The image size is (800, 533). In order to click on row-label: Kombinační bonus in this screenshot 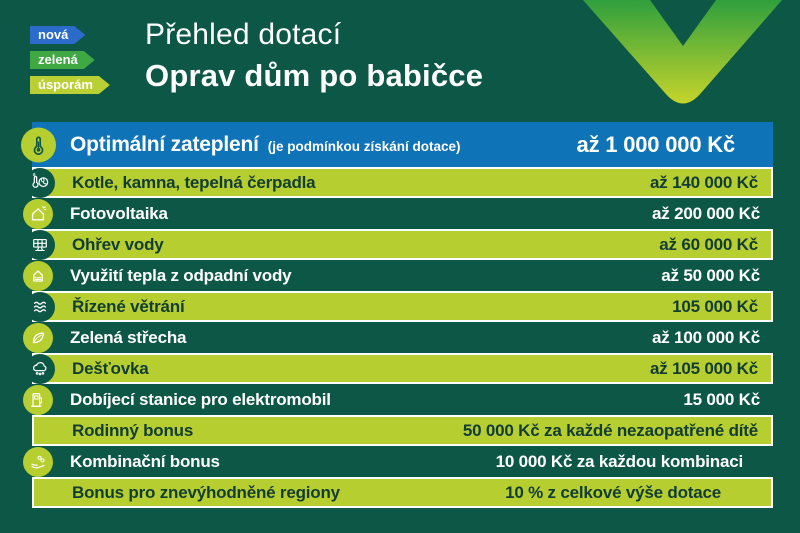, I will do `click(145, 461)`.